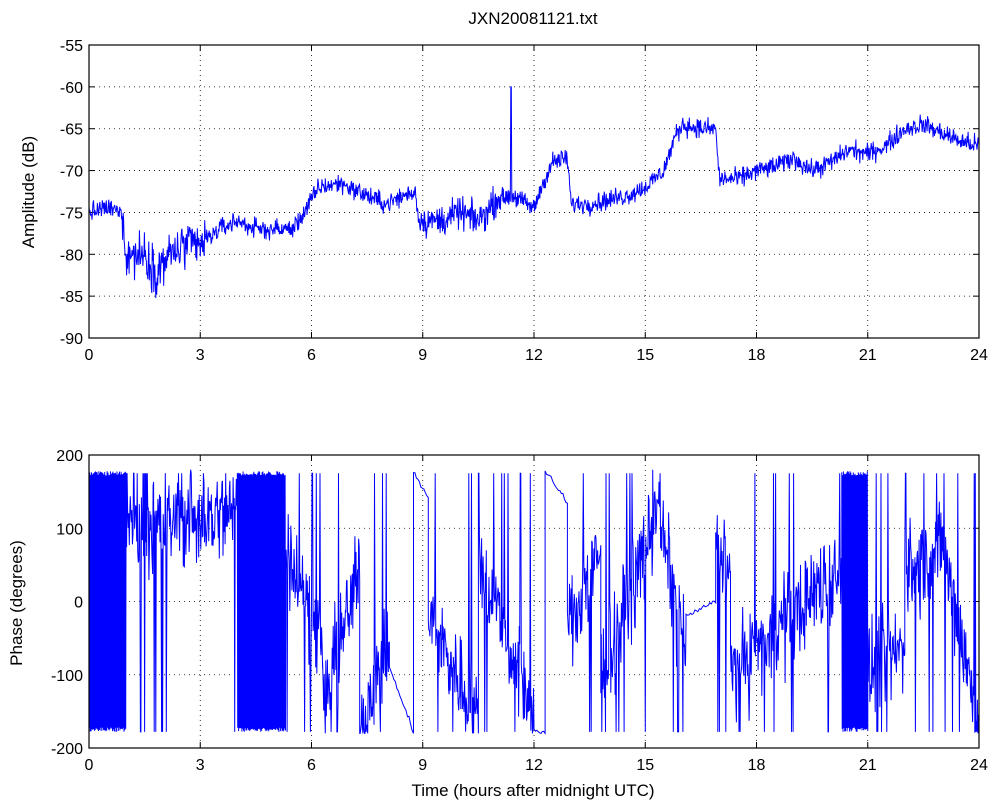 This screenshot has width=998, height=806. What do you see at coordinates (311, 765) in the screenshot?
I see `phase-x-tick-label: 6` at bounding box center [311, 765].